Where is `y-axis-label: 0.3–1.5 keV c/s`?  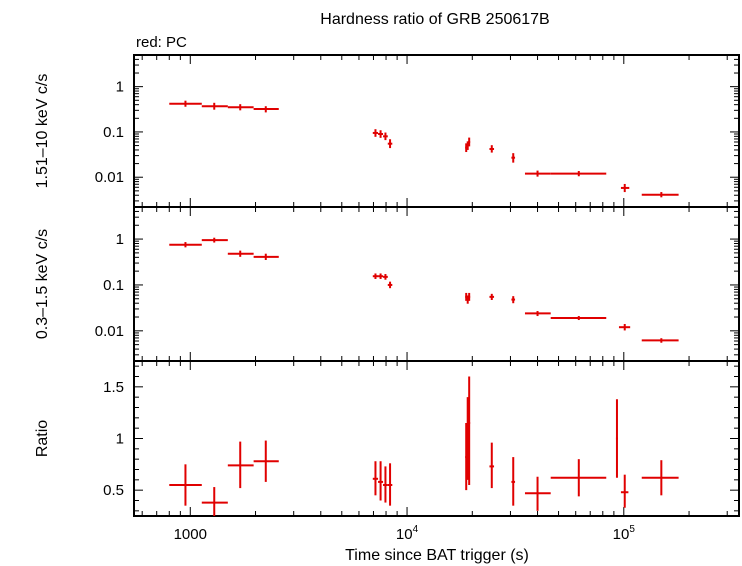
y-axis-label: 0.3–1.5 keV c/s is located at coordinates (42, 284).